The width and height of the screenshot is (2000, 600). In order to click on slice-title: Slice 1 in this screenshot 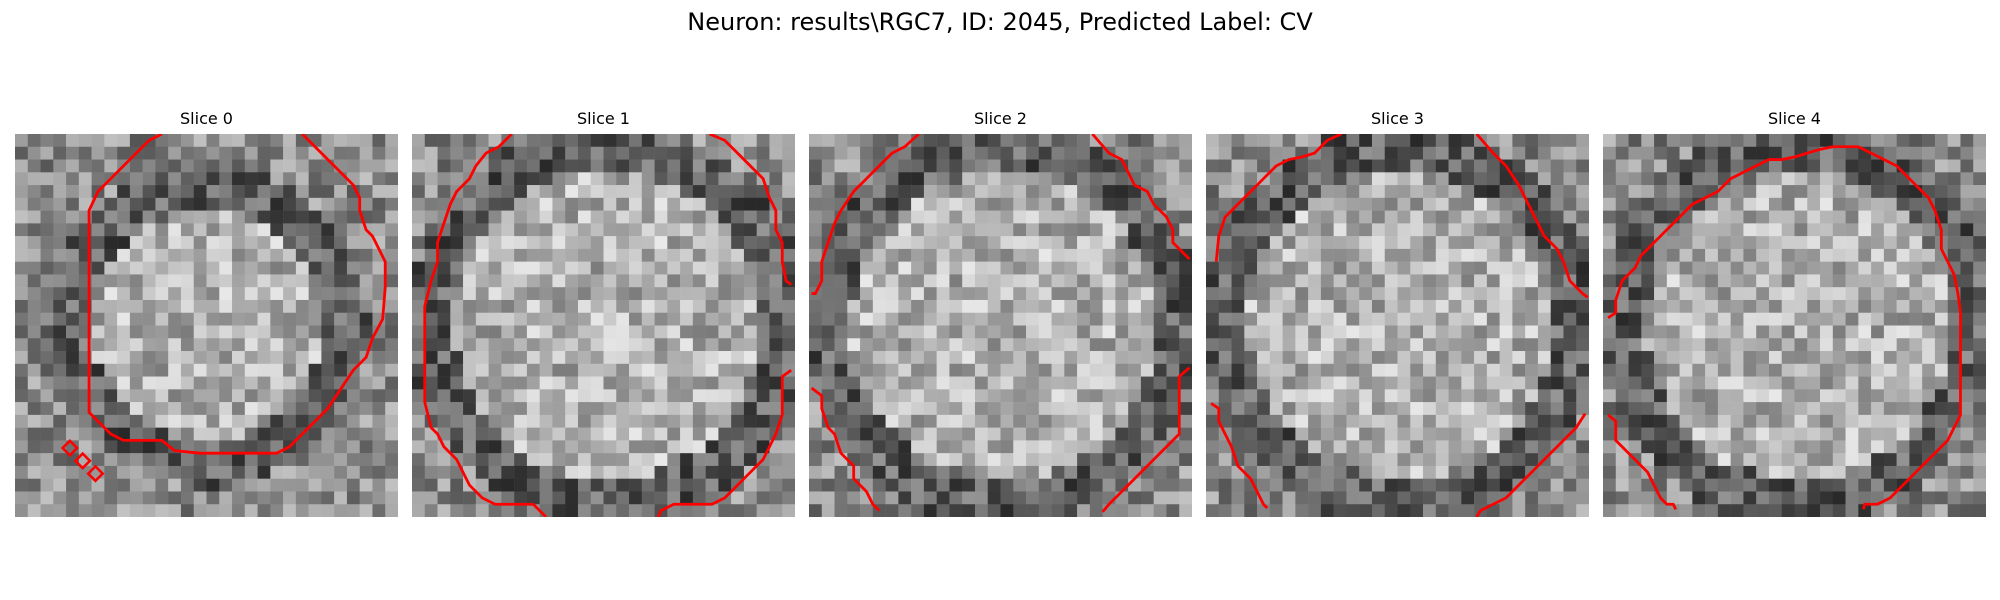, I will do `click(603, 118)`.